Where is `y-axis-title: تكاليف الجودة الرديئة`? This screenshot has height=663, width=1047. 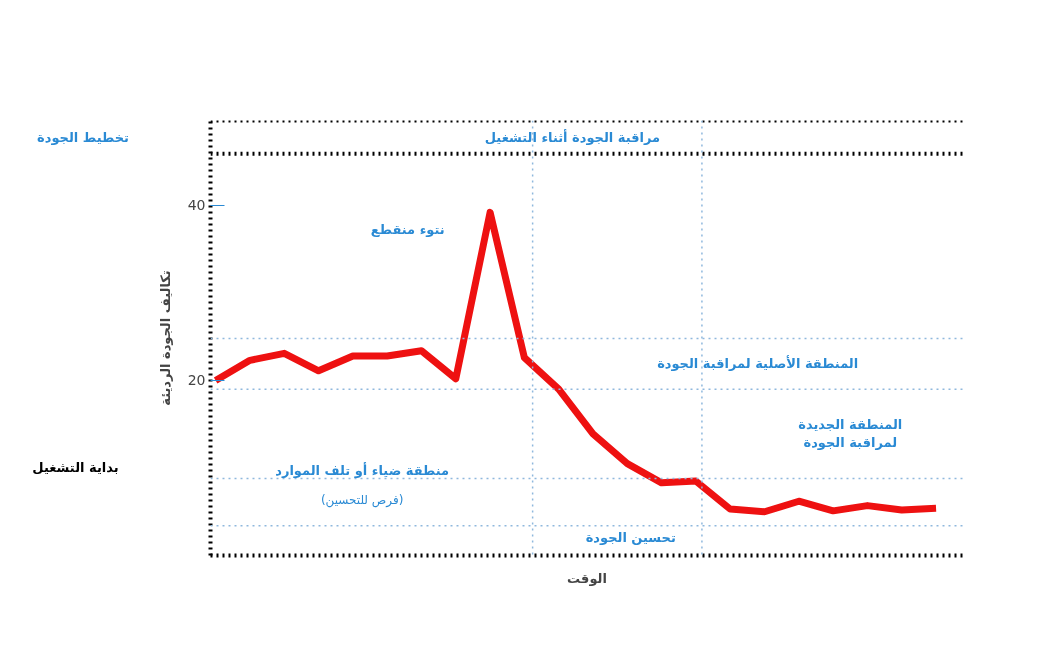
y-axis-title: تكاليف الجودة الرديئة is located at coordinates (165, 338).